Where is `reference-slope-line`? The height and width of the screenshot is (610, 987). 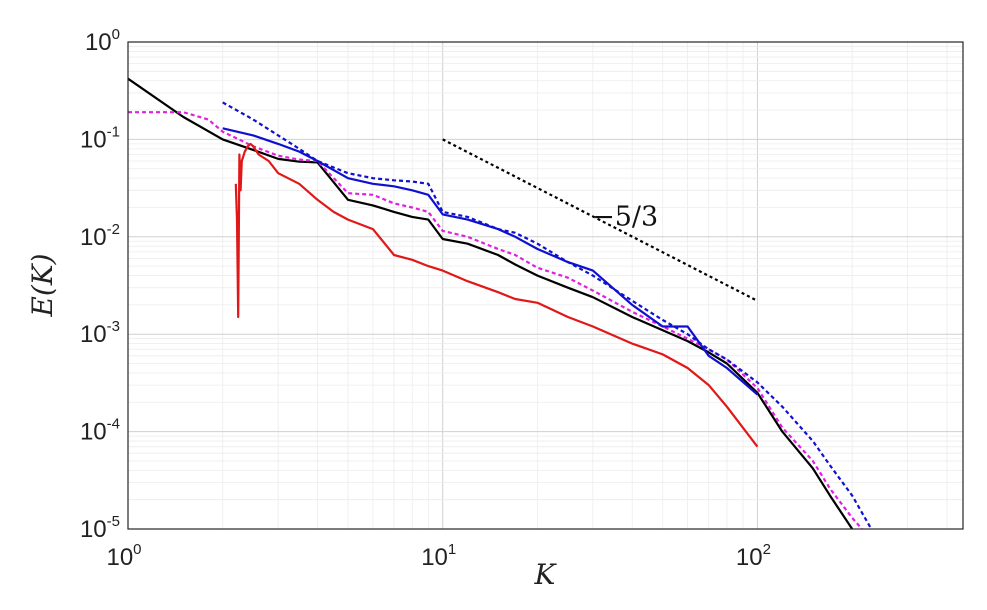
reference-slope-line is located at coordinates (600, 220).